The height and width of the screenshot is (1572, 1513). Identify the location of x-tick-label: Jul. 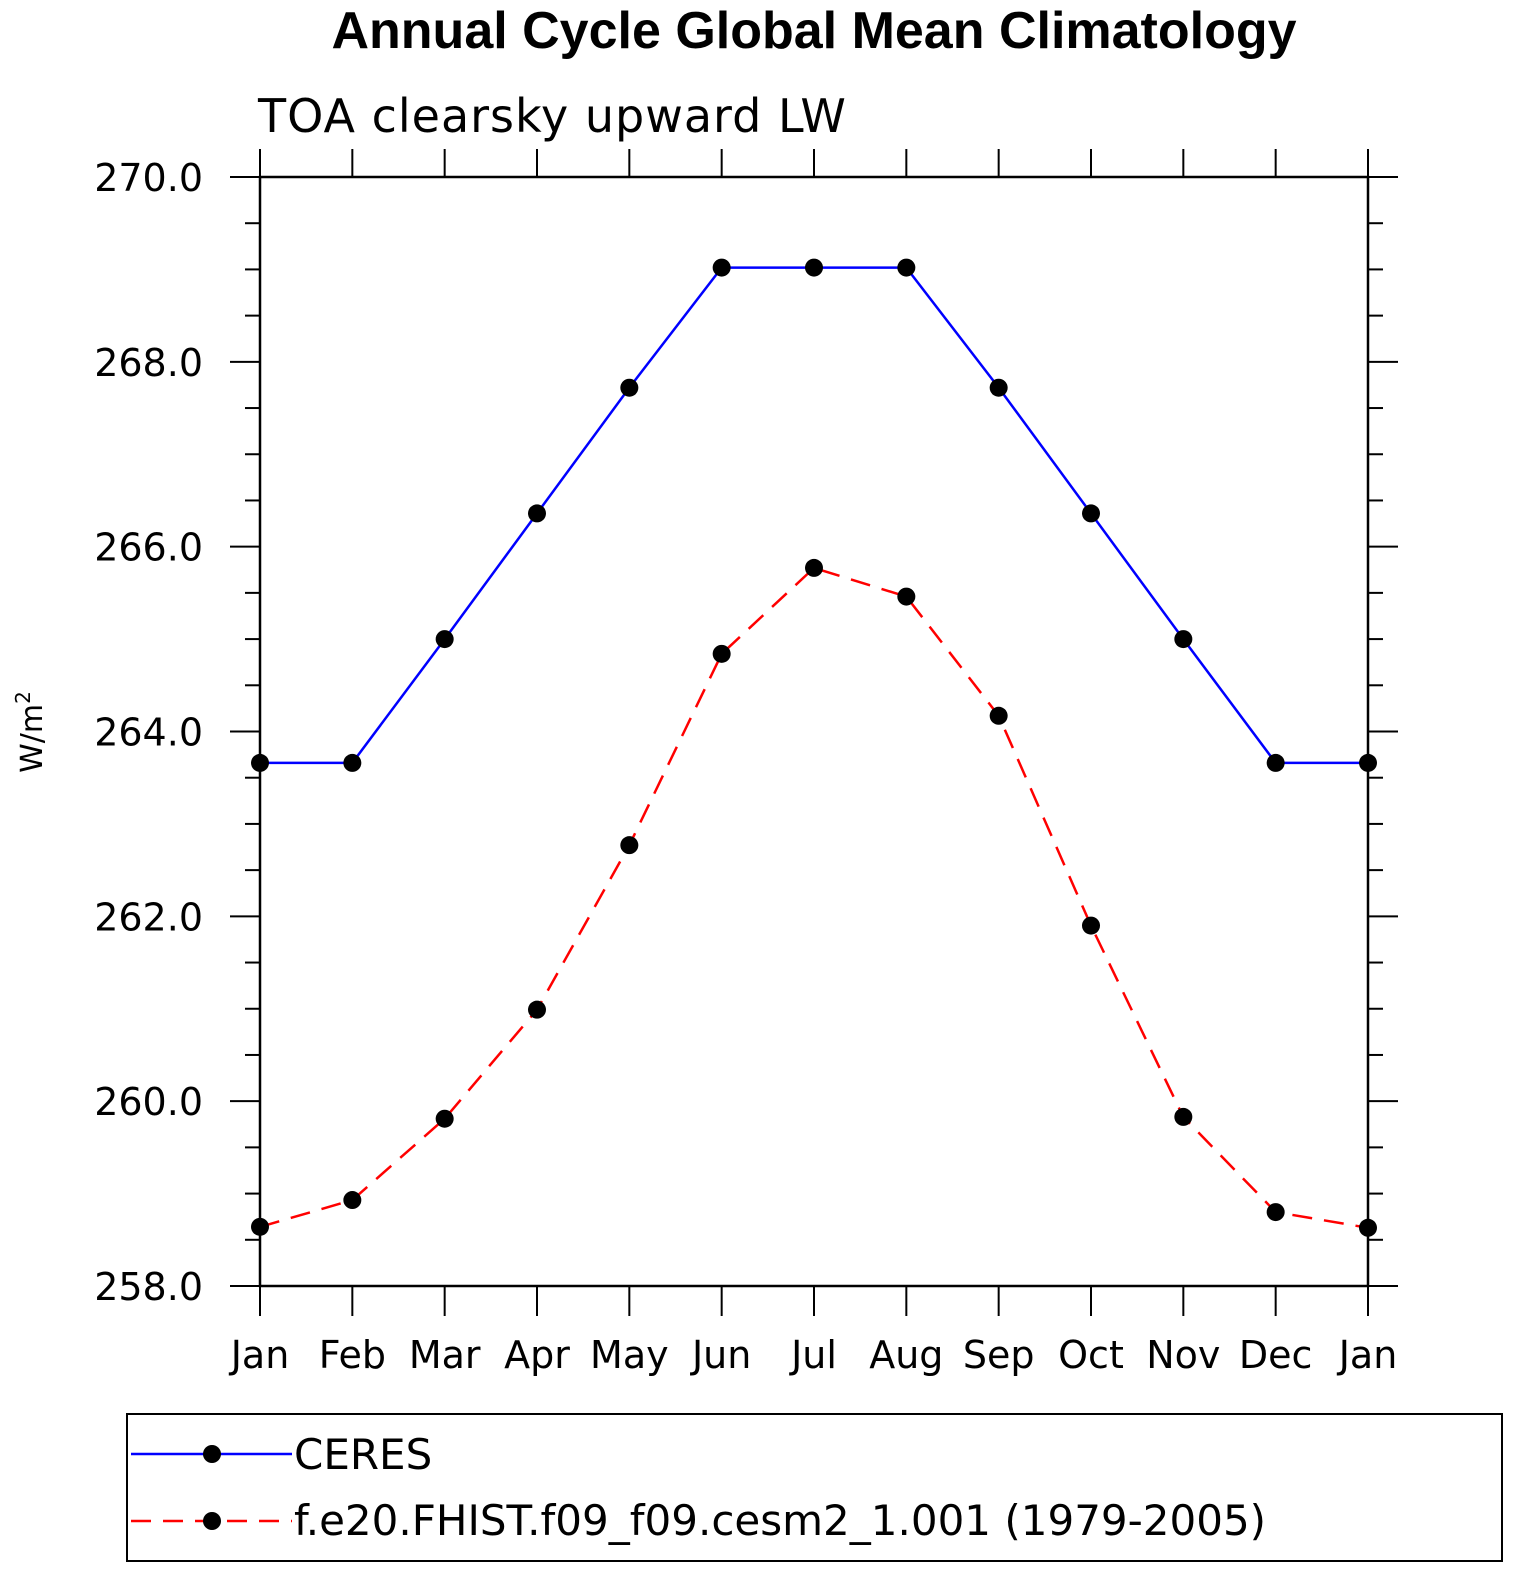
(813, 1355).